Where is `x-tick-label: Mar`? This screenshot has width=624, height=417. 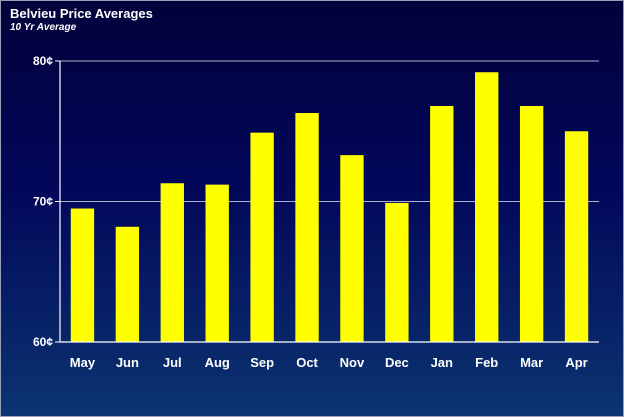
x-tick-label: Mar is located at coordinates (531, 362).